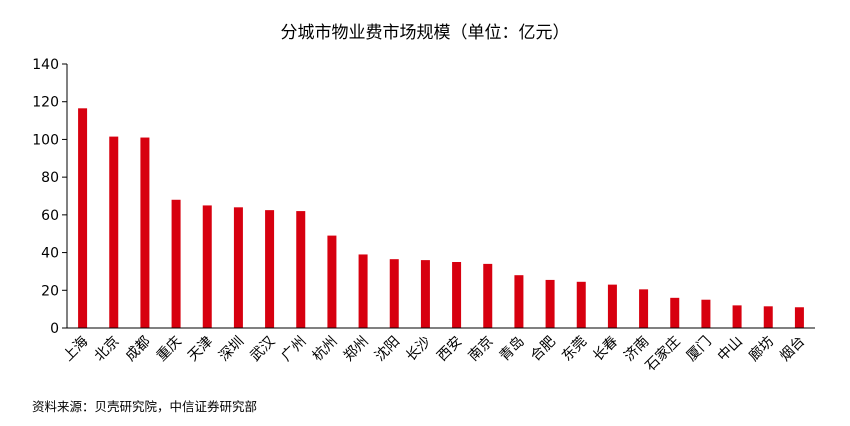 The image size is (850, 426). I want to click on x-tick-label: 长春, so click(605, 349).